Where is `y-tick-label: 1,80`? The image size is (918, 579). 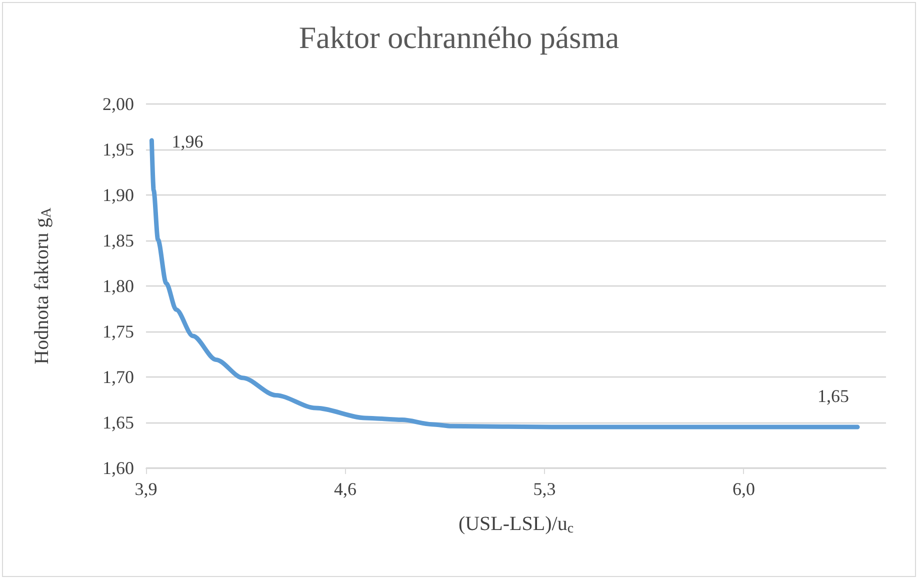 y-tick-label: 1,80 is located at coordinates (118, 286).